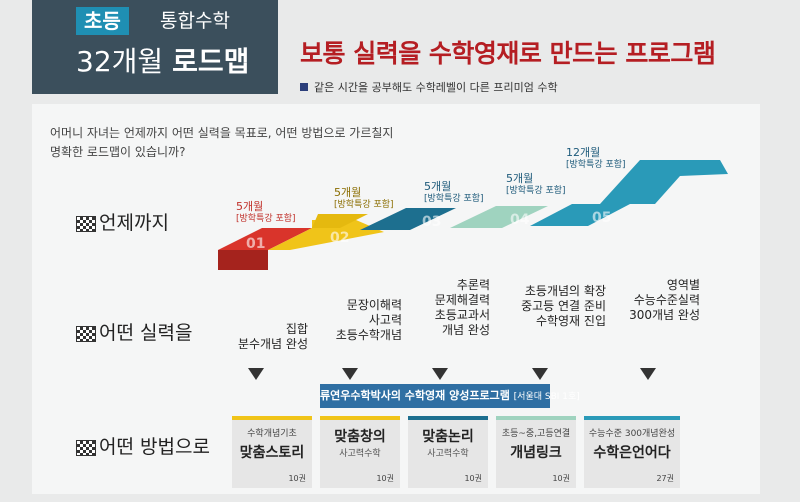  What do you see at coordinates (520, 220) in the screenshot?
I see `step-4-number: 04` at bounding box center [520, 220].